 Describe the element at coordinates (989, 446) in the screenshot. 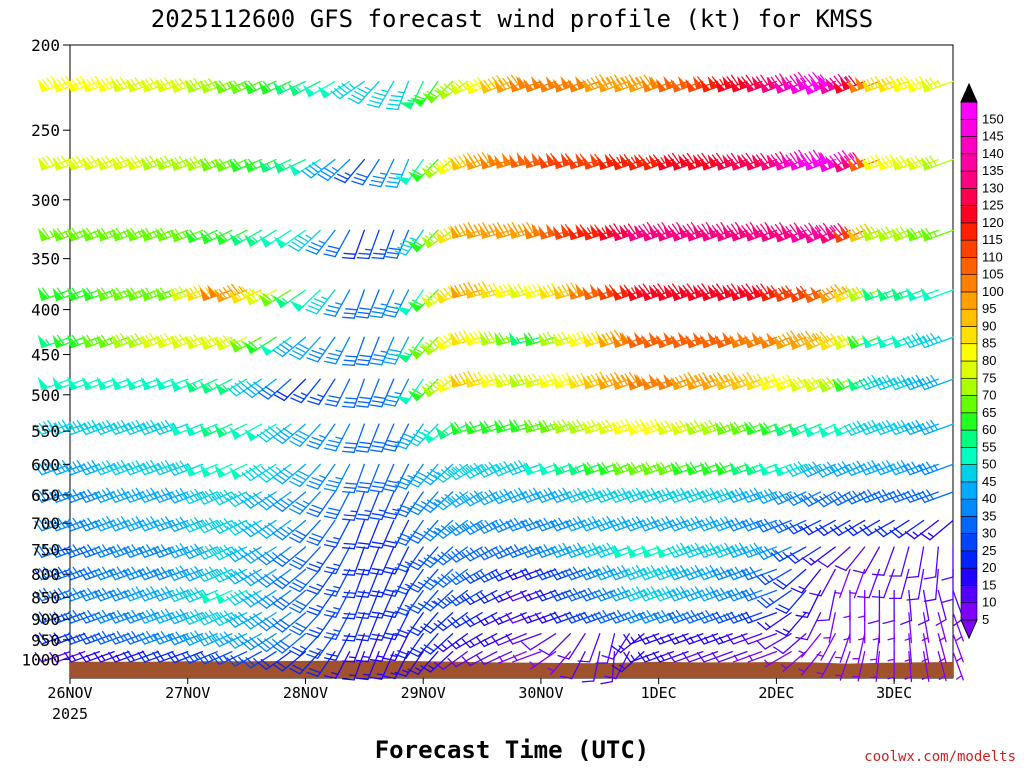

I see `colorbar-label: 55` at that location.